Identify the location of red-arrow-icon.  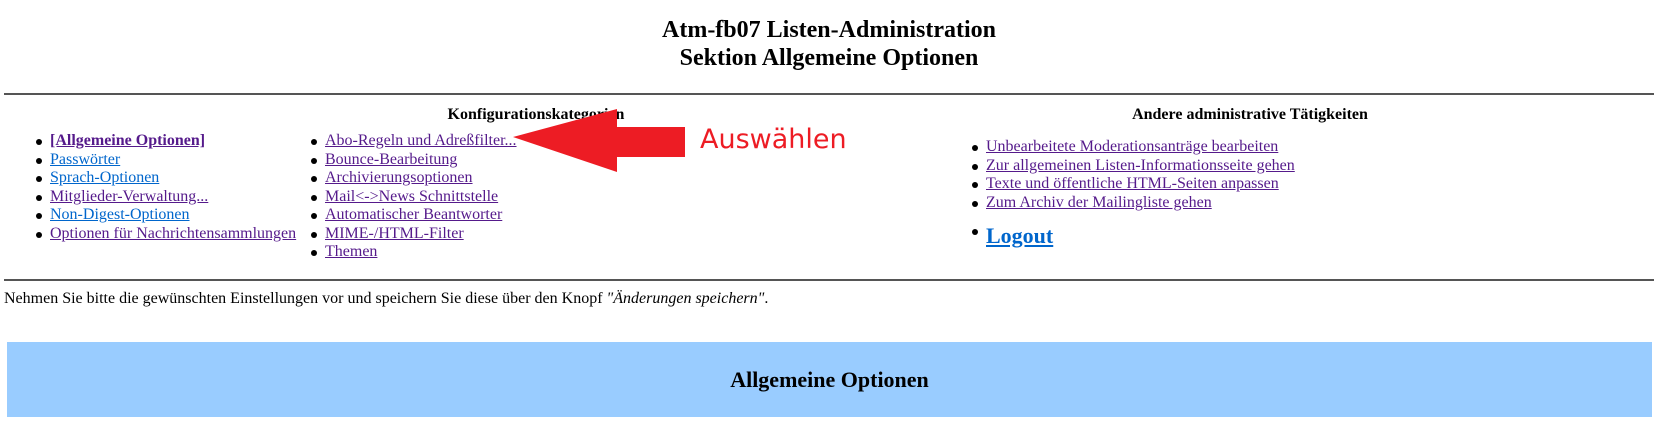
(599, 140).